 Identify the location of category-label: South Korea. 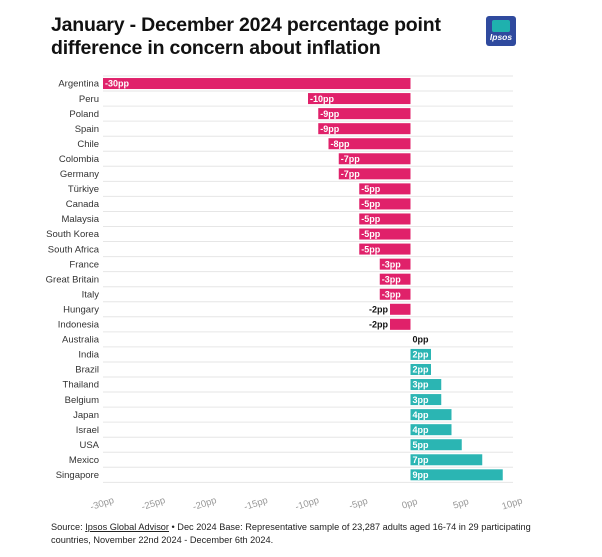
(73, 234).